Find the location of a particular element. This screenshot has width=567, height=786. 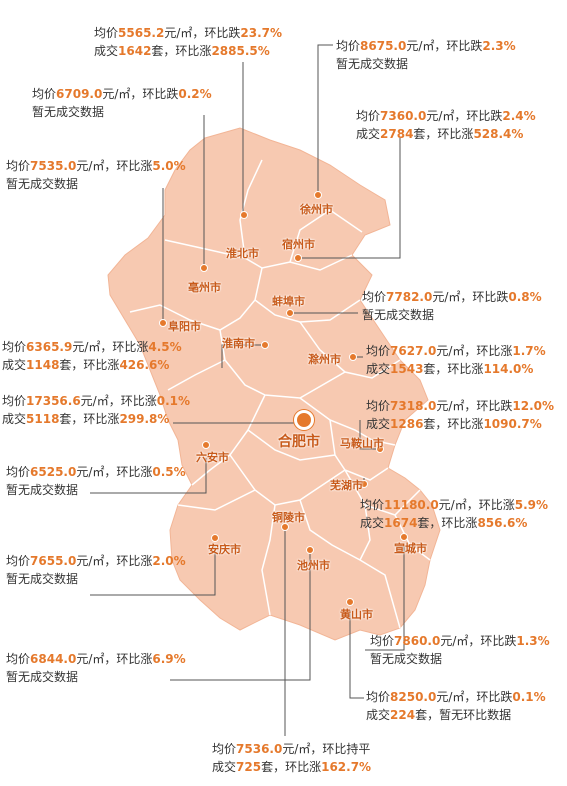

chuzhou-marker is located at coordinates (353, 357).